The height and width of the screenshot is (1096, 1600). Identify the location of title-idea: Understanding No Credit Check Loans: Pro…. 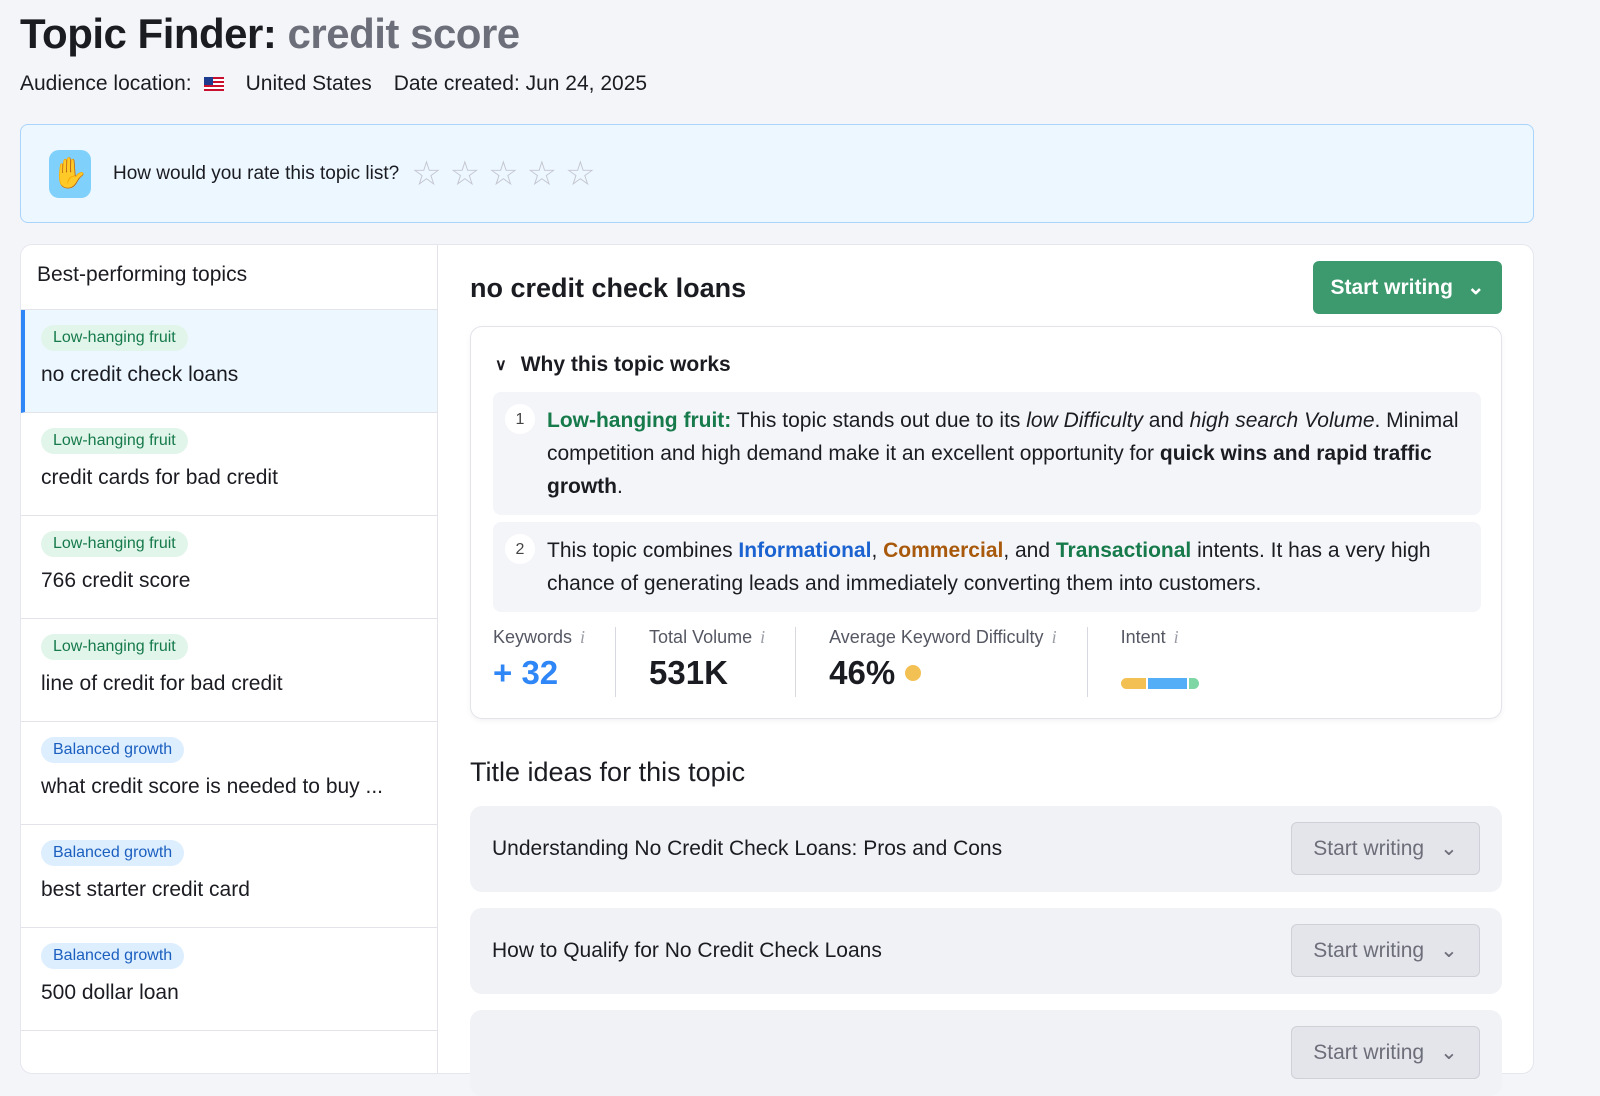
(986, 849).